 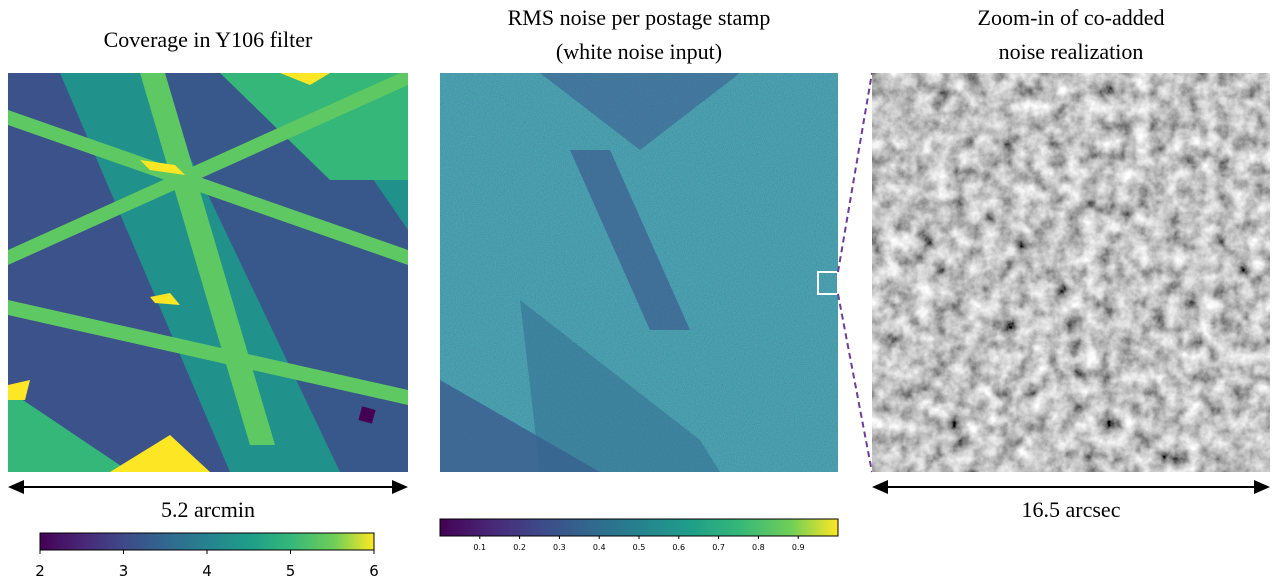 What do you see at coordinates (1071, 51) in the screenshot?
I see `panel-title: noise realization` at bounding box center [1071, 51].